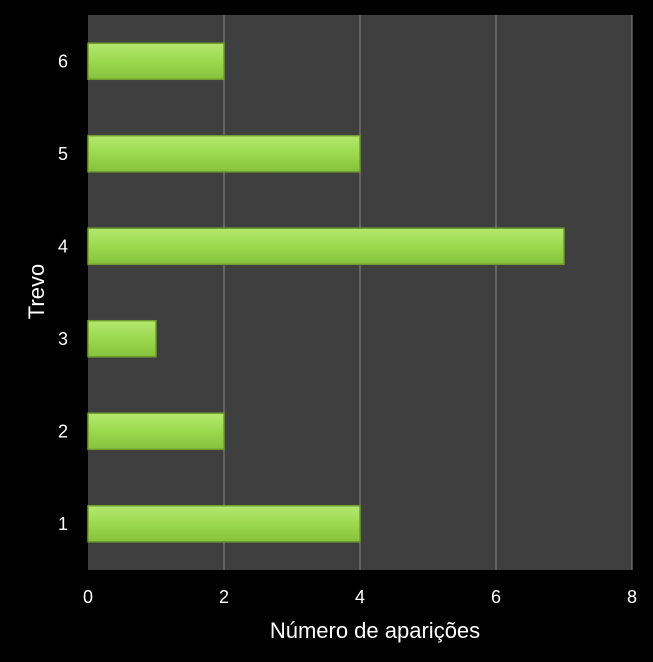 The image size is (653, 662). Describe the element at coordinates (632, 597) in the screenshot. I see `x-tick-label: 8` at that location.